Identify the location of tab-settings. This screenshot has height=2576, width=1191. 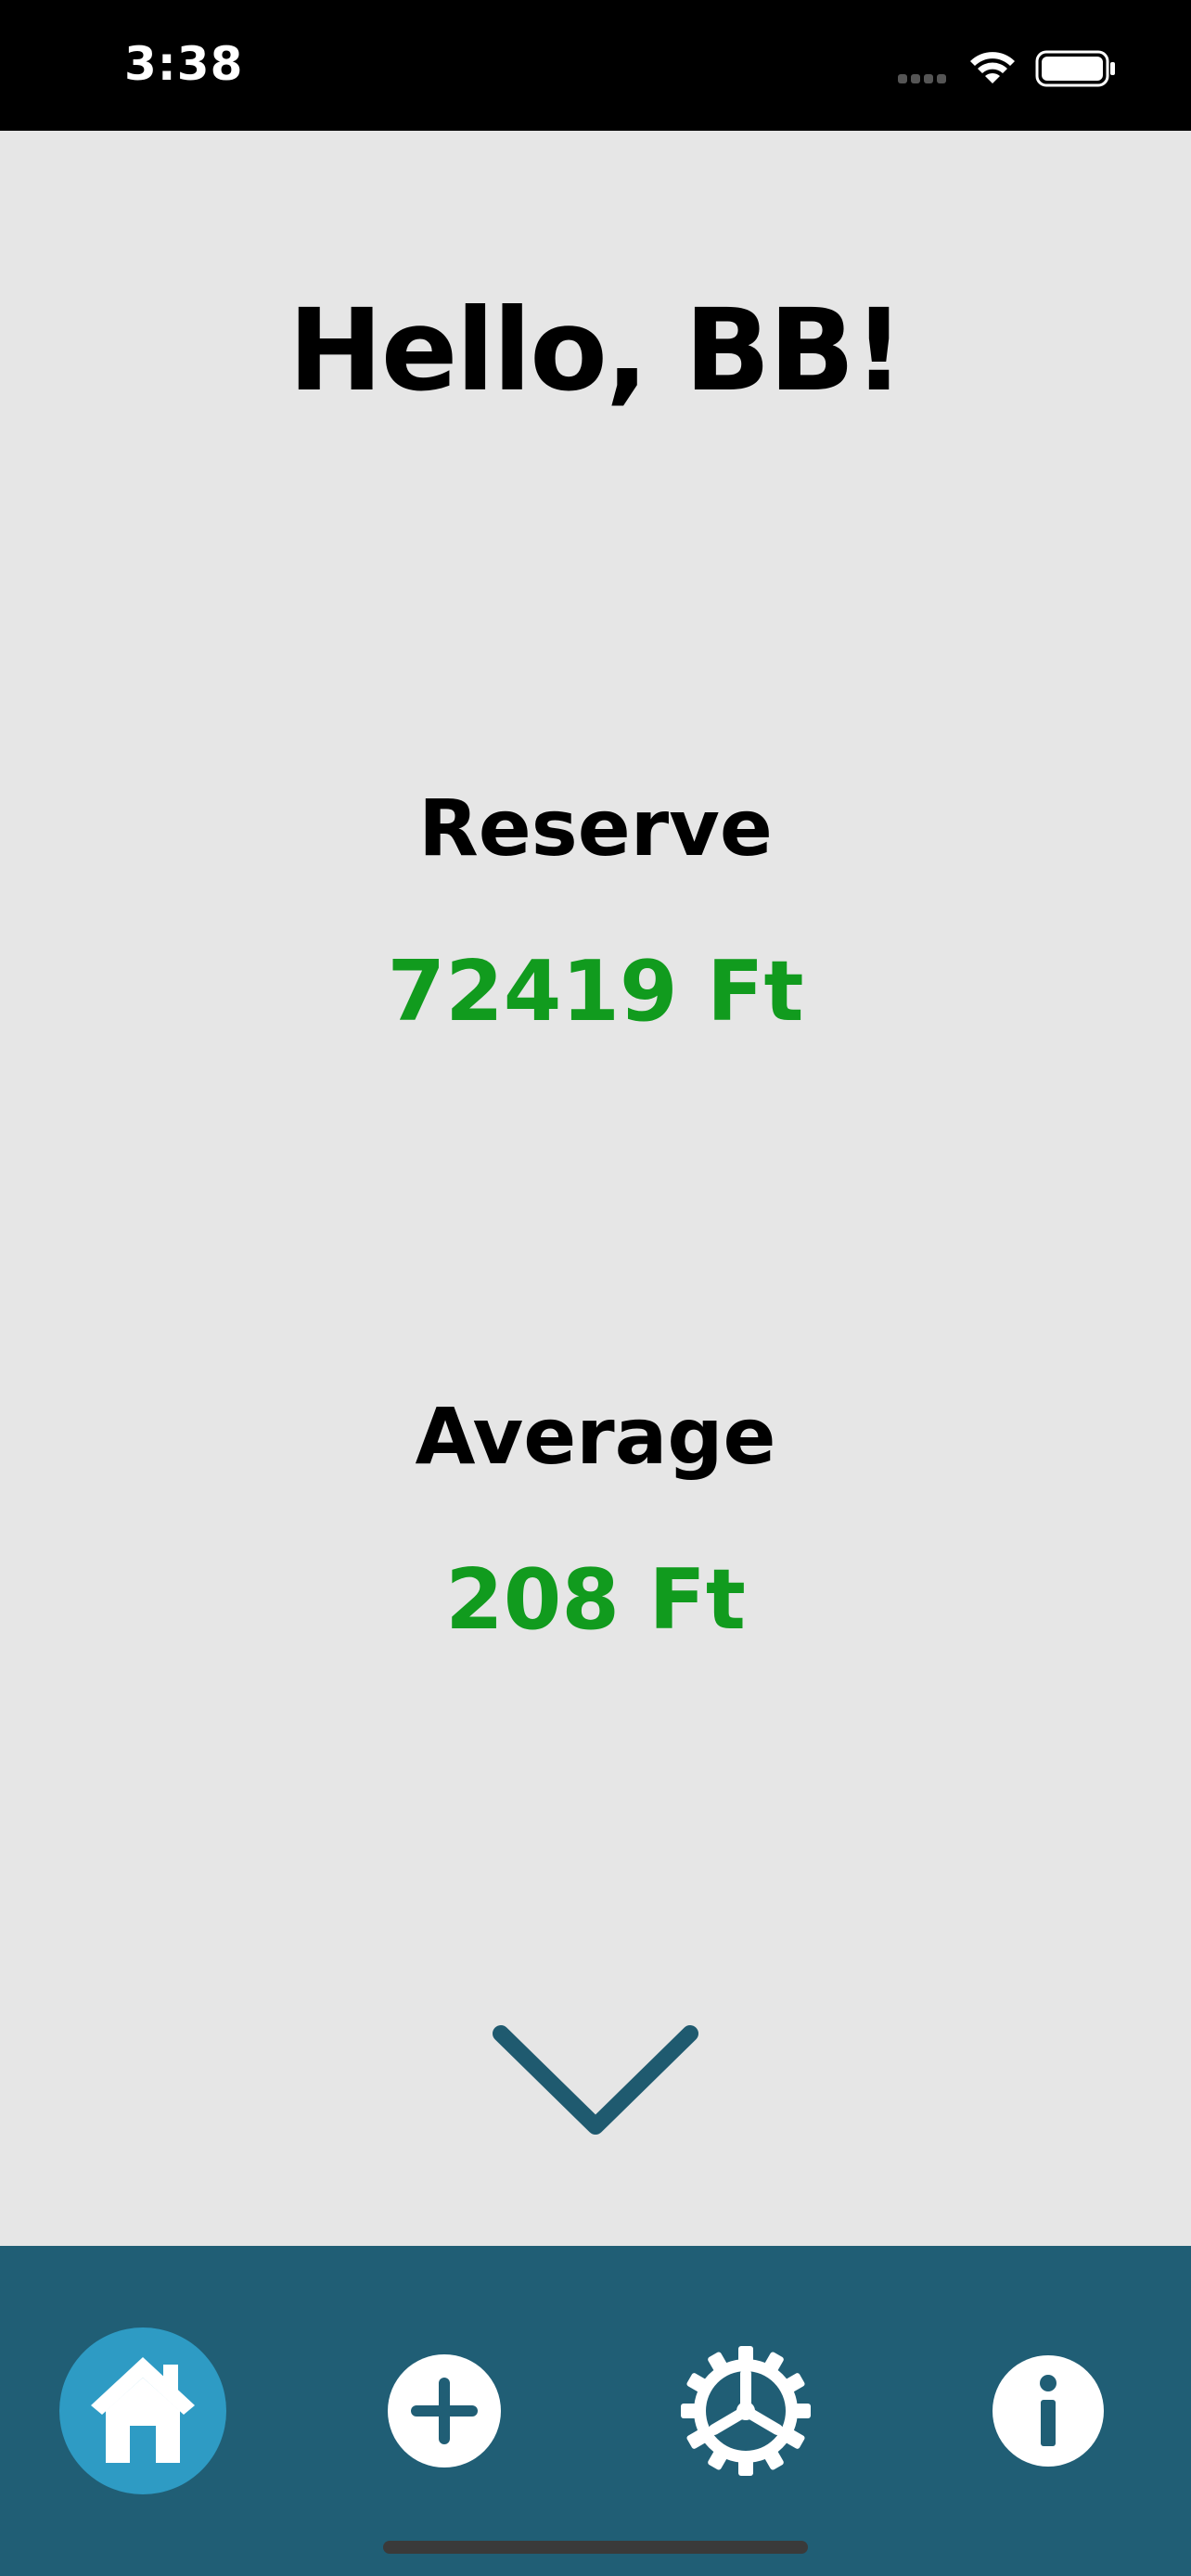
(745, 2410).